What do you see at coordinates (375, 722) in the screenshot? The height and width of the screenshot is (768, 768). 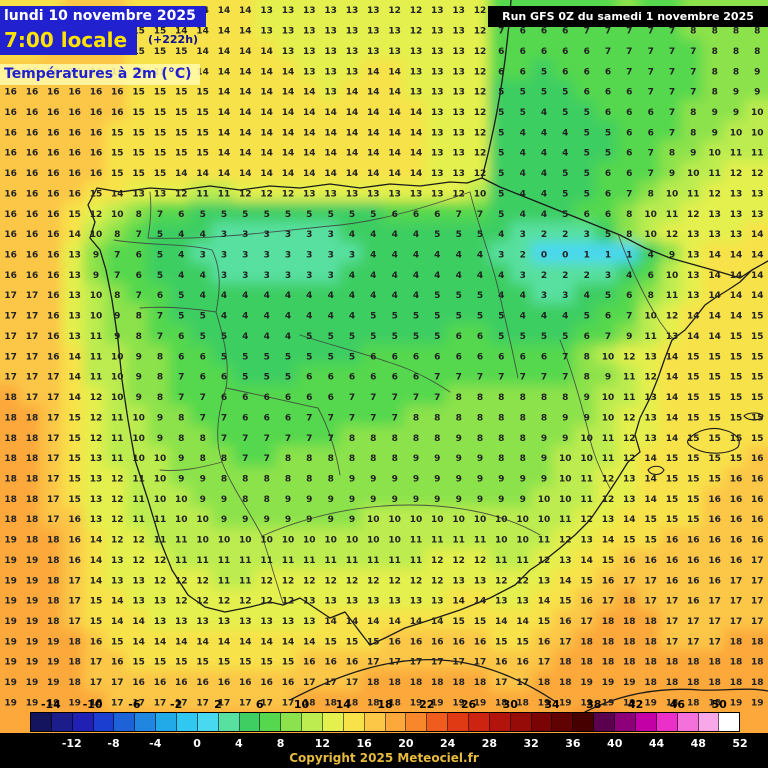 I see `colorbar-cell` at bounding box center [375, 722].